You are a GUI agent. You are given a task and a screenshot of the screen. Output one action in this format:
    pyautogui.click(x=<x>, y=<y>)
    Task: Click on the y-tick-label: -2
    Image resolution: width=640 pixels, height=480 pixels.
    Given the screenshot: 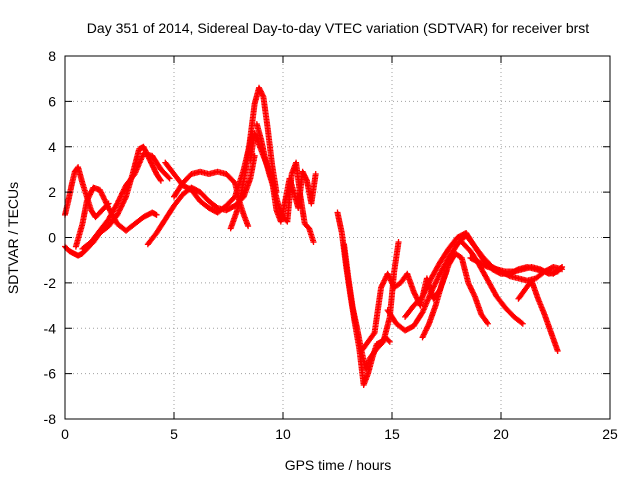 What is the action you would take?
    pyautogui.click(x=50, y=283)
    